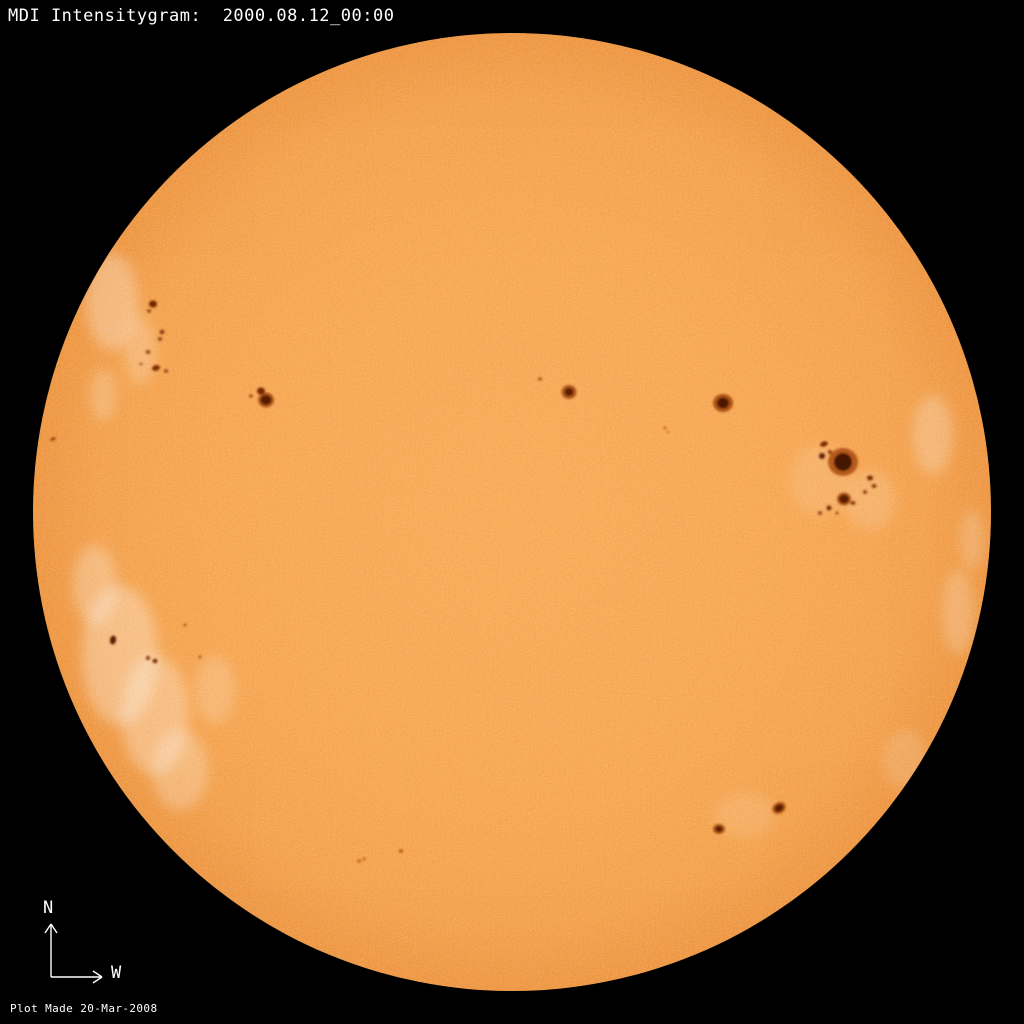  Describe the element at coordinates (116, 973) in the screenshot. I see `compass-west-label: W` at that location.